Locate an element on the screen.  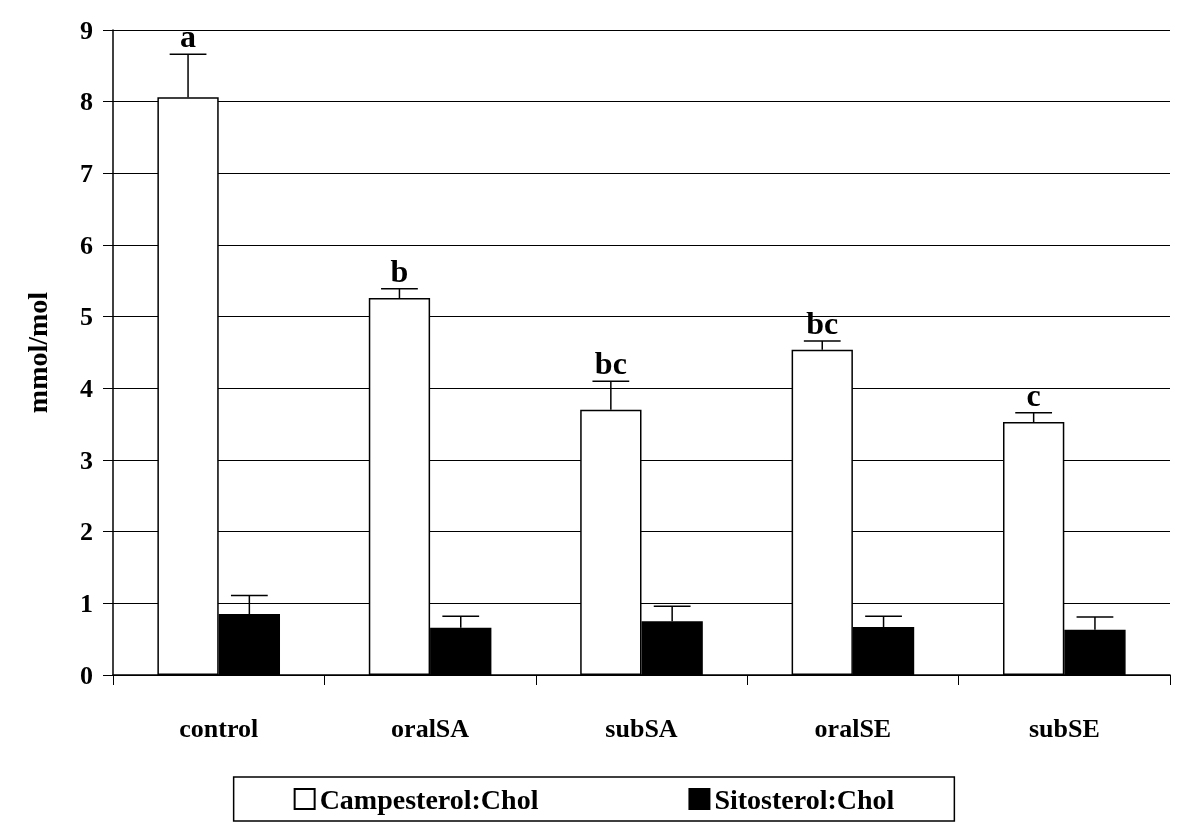
x-tick-label: subSE is located at coordinates (1064, 728).